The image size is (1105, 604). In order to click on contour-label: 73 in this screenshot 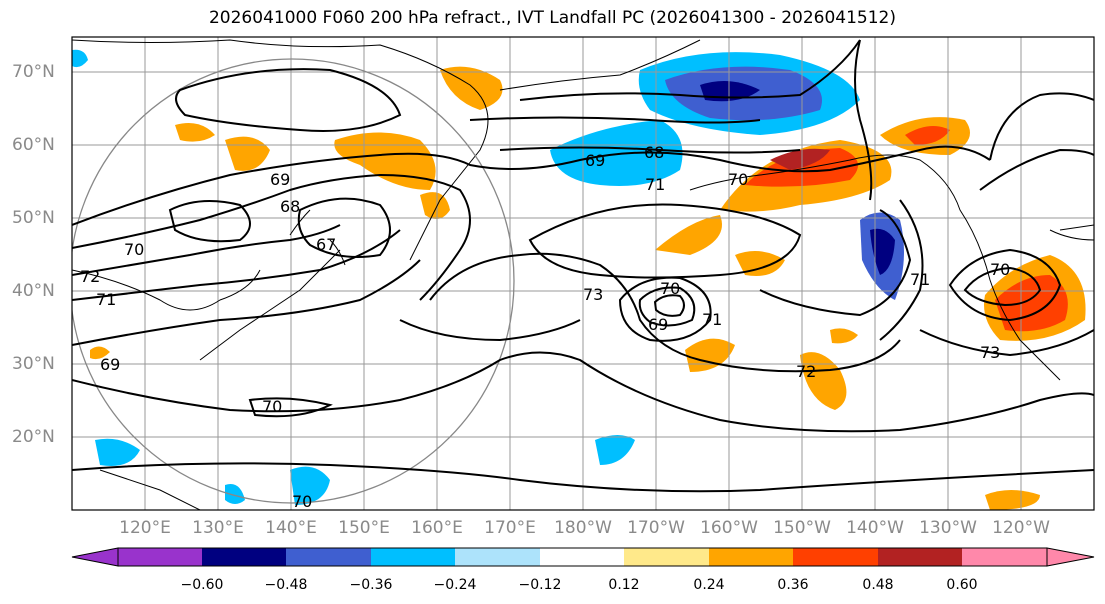, I will do `click(593, 294)`.